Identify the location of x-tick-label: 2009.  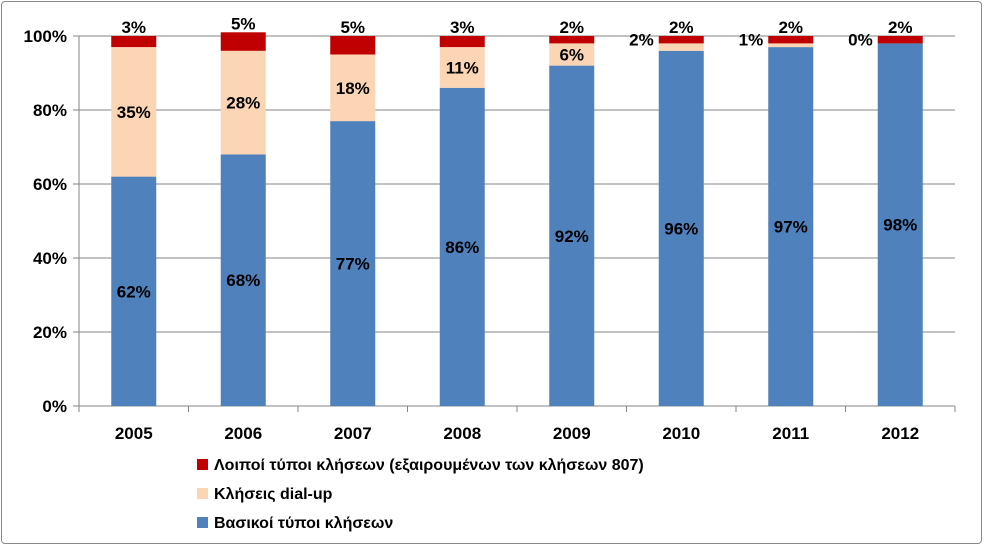
(572, 433).